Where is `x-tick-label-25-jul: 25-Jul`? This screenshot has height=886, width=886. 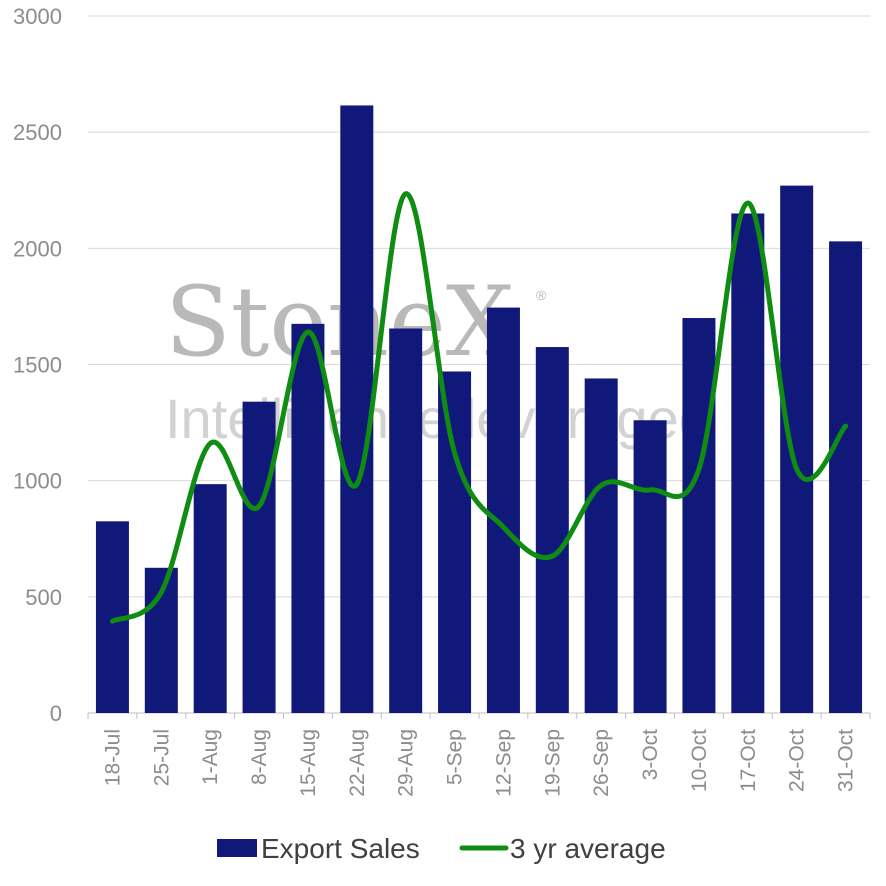 x-tick-label-25-jul: 25-Jul is located at coordinates (161, 757).